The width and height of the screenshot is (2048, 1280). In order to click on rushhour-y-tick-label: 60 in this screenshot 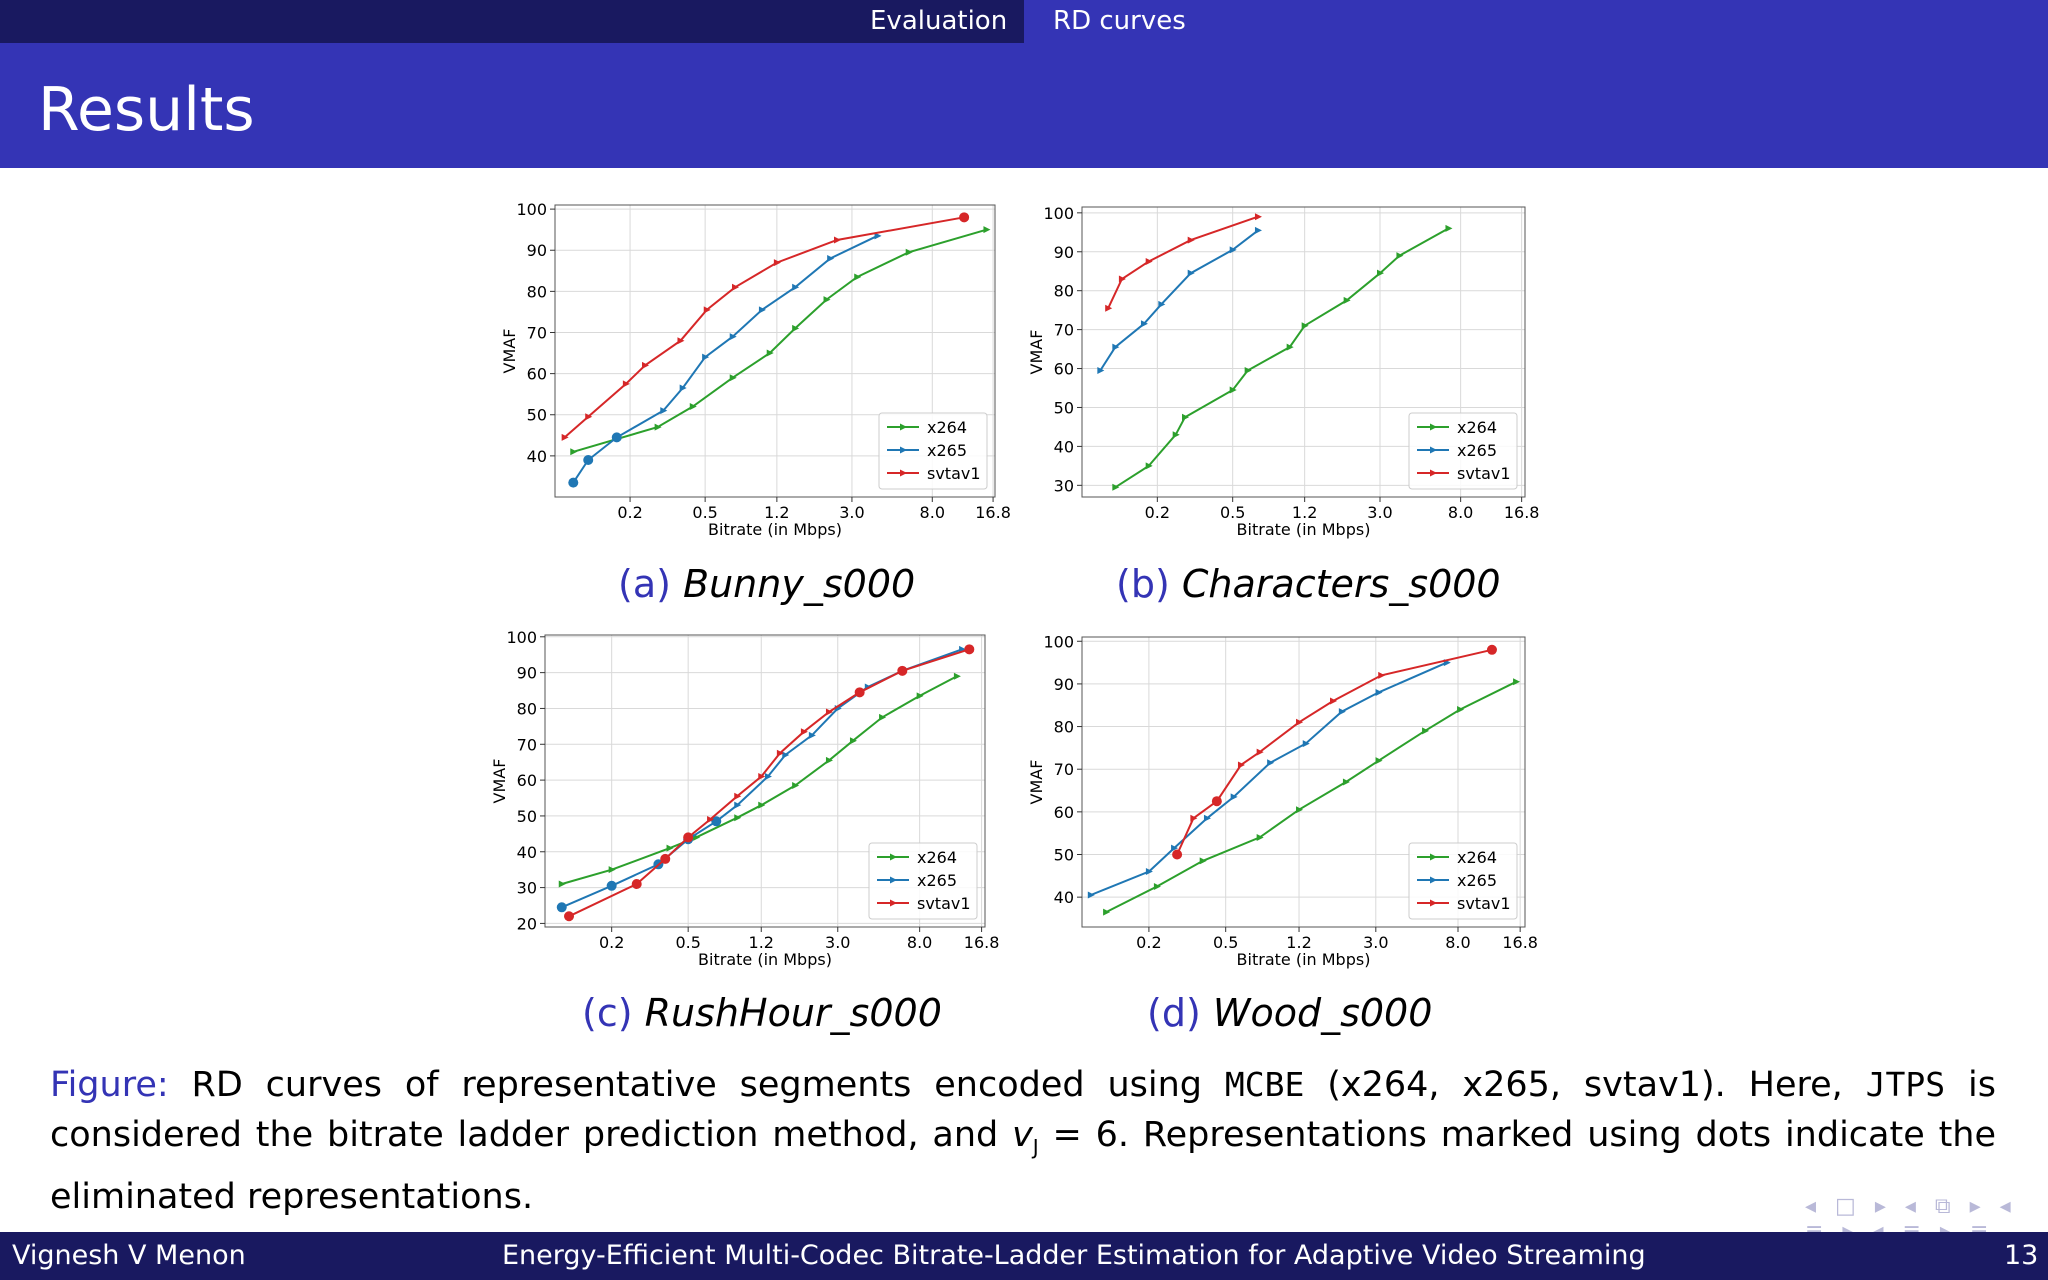, I will do `click(527, 780)`.